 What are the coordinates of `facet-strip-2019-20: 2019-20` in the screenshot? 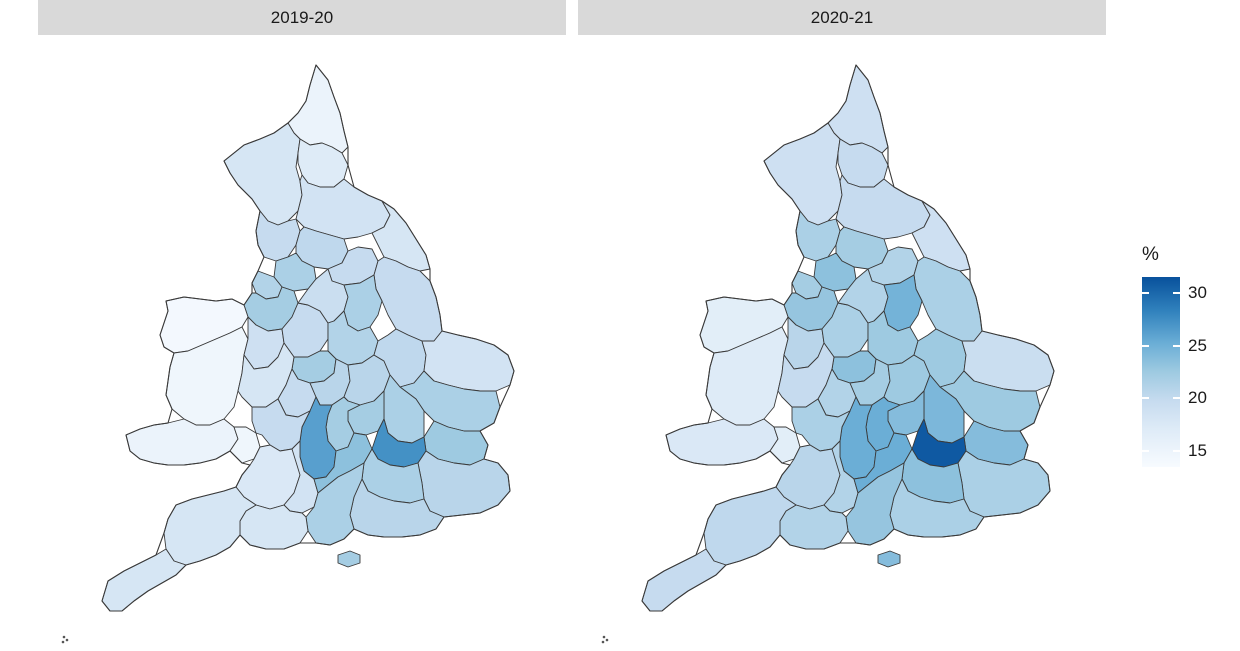 It's located at (302, 17).